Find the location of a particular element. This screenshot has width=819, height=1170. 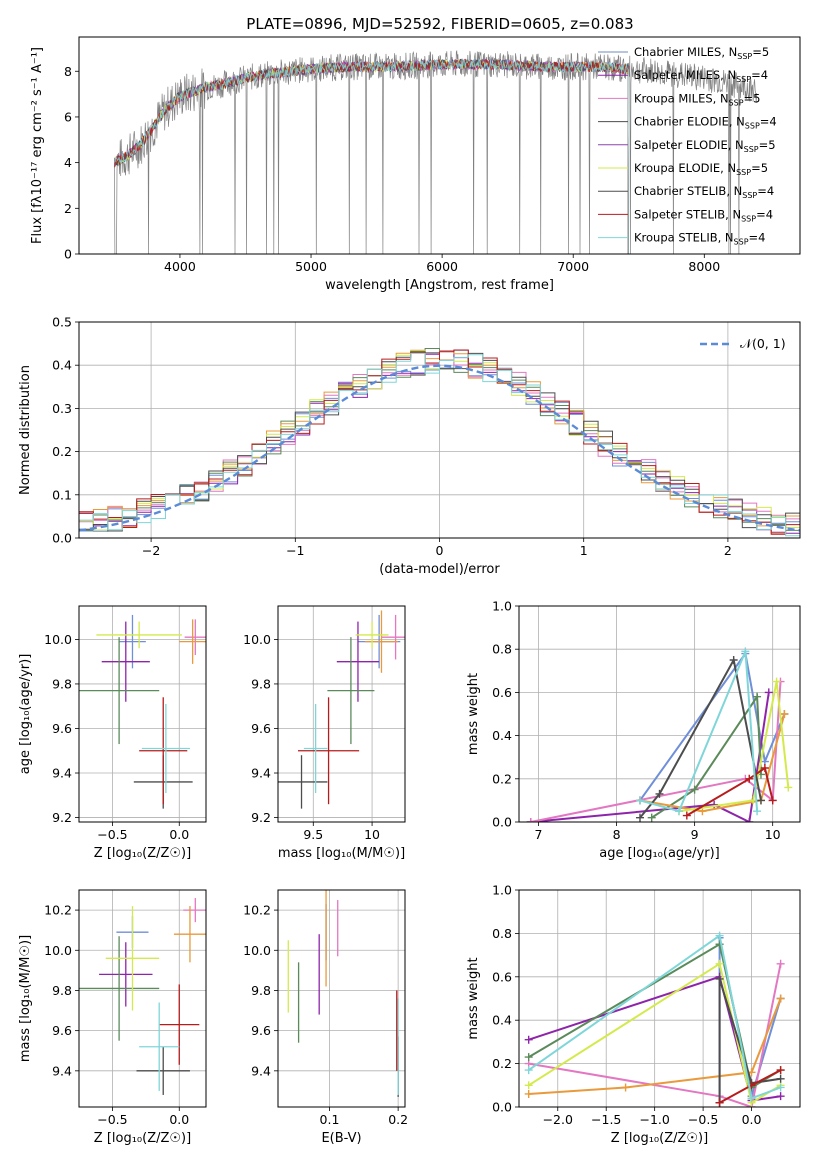

grid is located at coordinates (341, 714).